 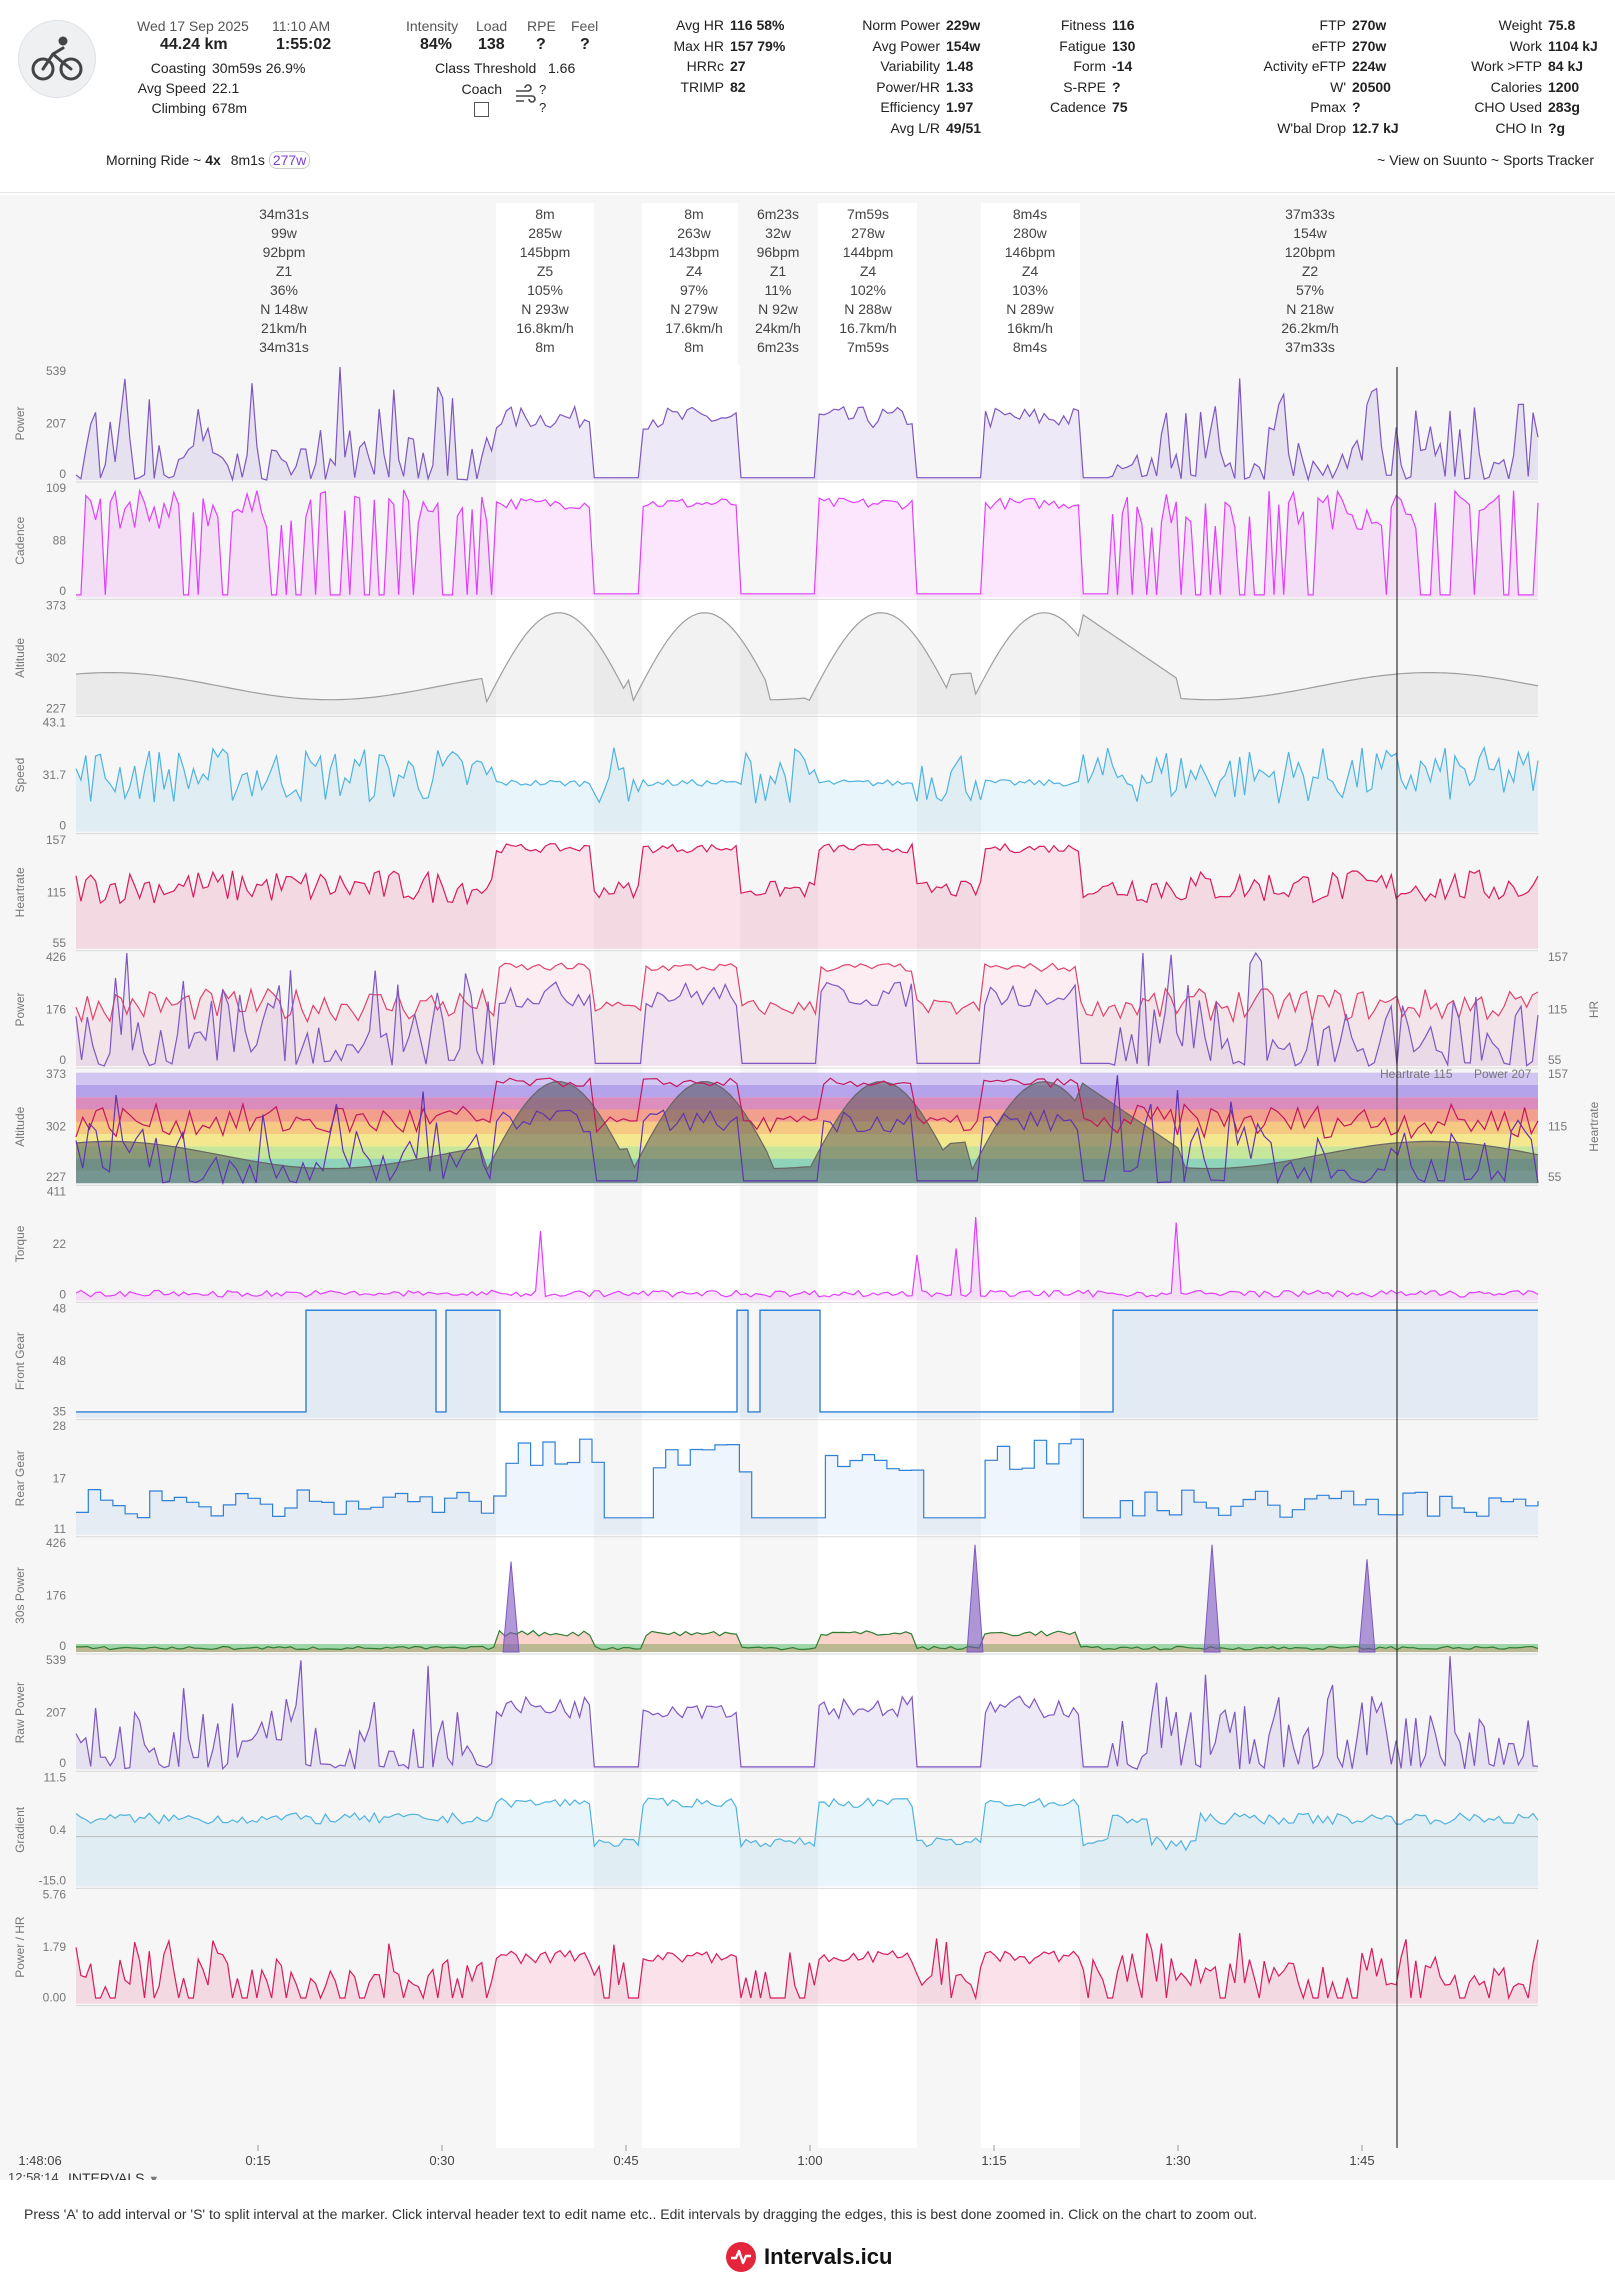 I want to click on hr-series-line, so click(x=807, y=874).